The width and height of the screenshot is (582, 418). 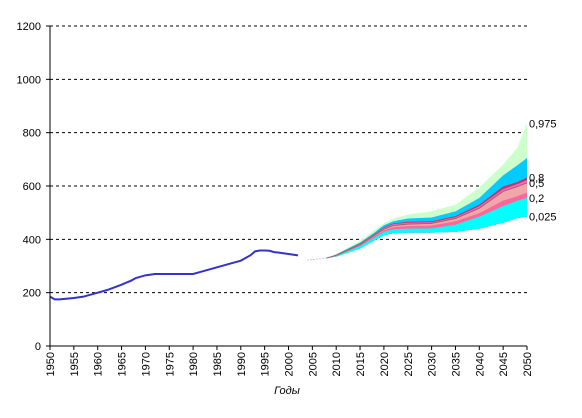 What do you see at coordinates (174, 275) in the screenshot?
I see `historical-line` at bounding box center [174, 275].